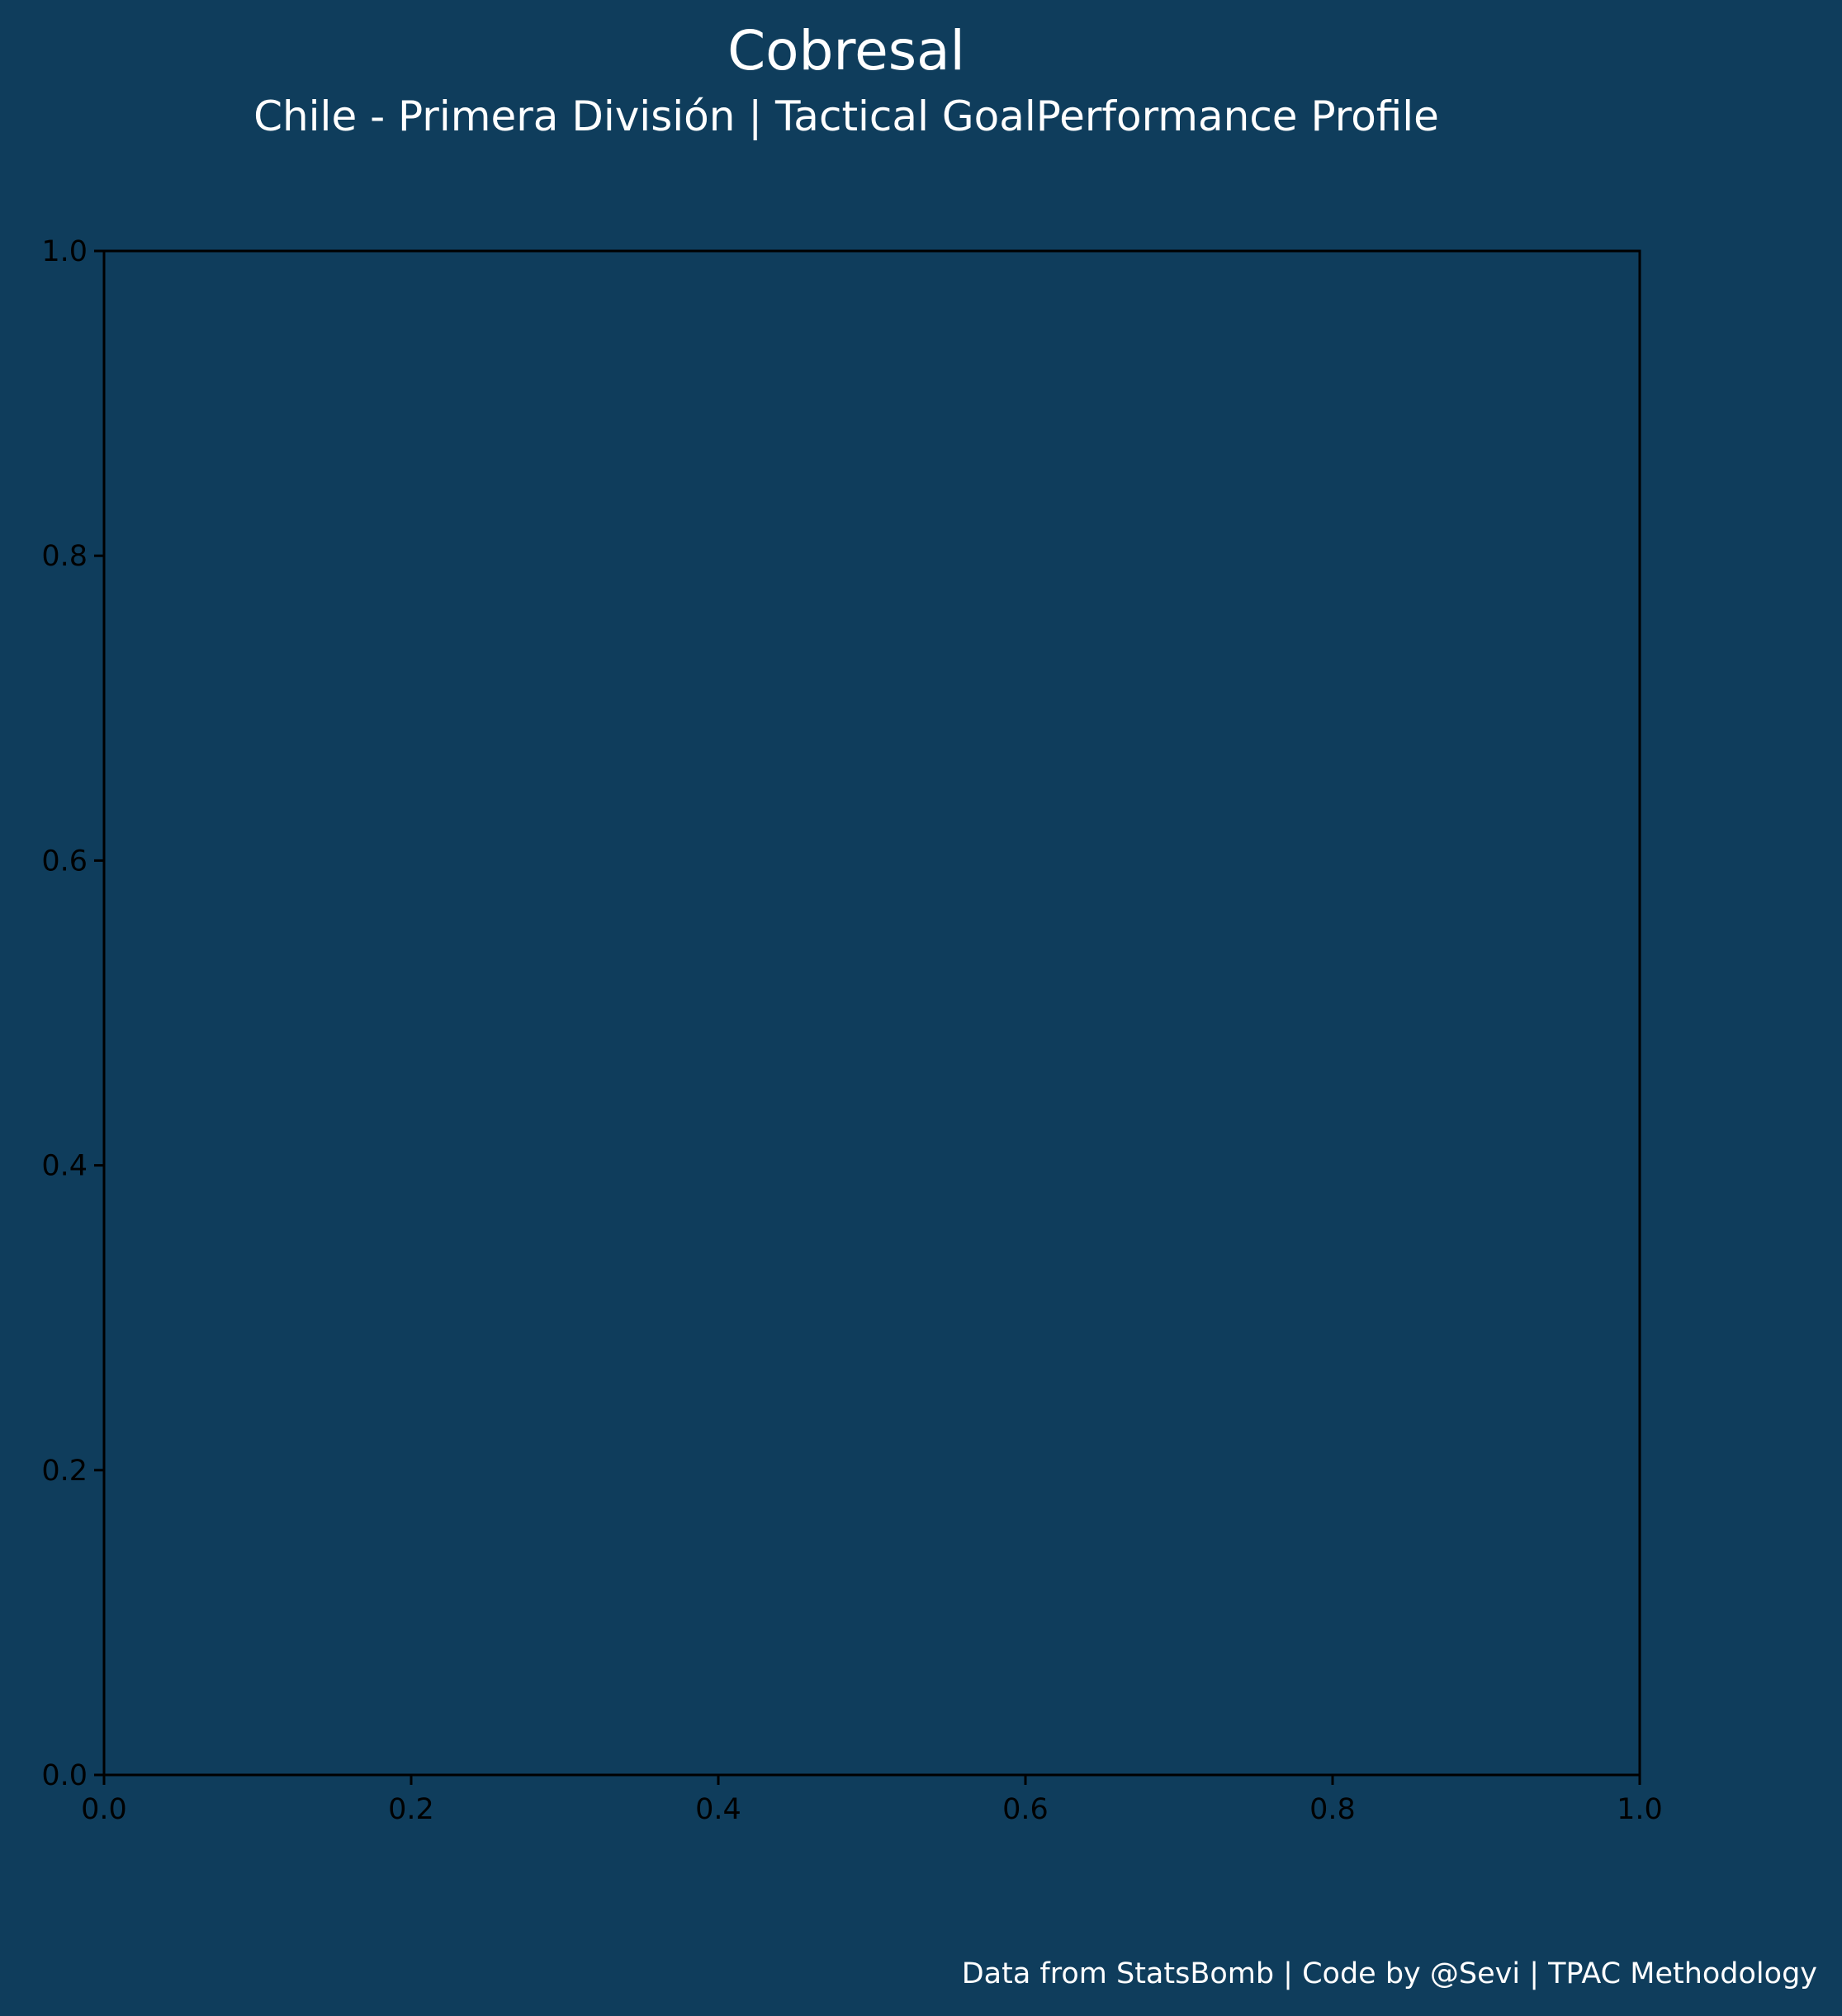 Image resolution: width=1842 pixels, height=2016 pixels. Describe the element at coordinates (65, 556) in the screenshot. I see `y-tick-label: 0.8` at that location.